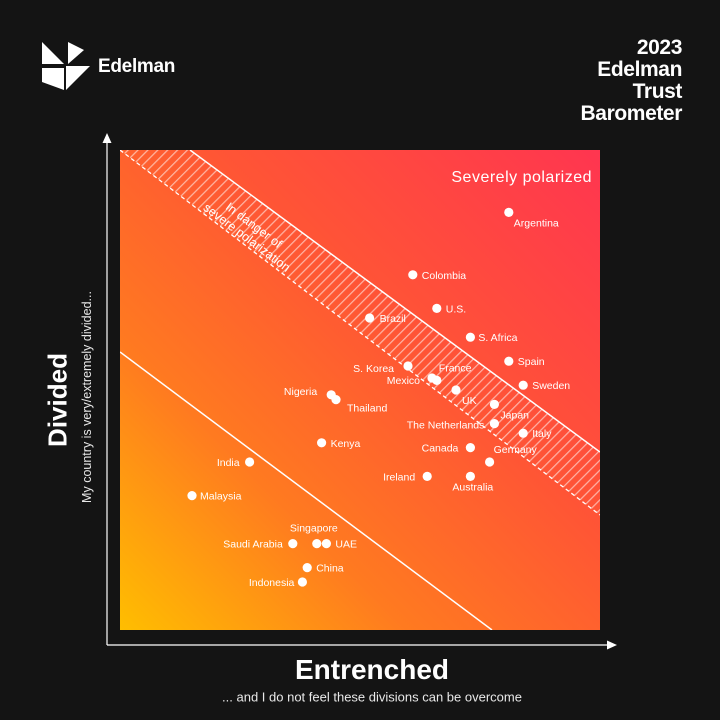 This screenshot has width=720, height=720. I want to click on data-point-label: Sweden, so click(551, 386).